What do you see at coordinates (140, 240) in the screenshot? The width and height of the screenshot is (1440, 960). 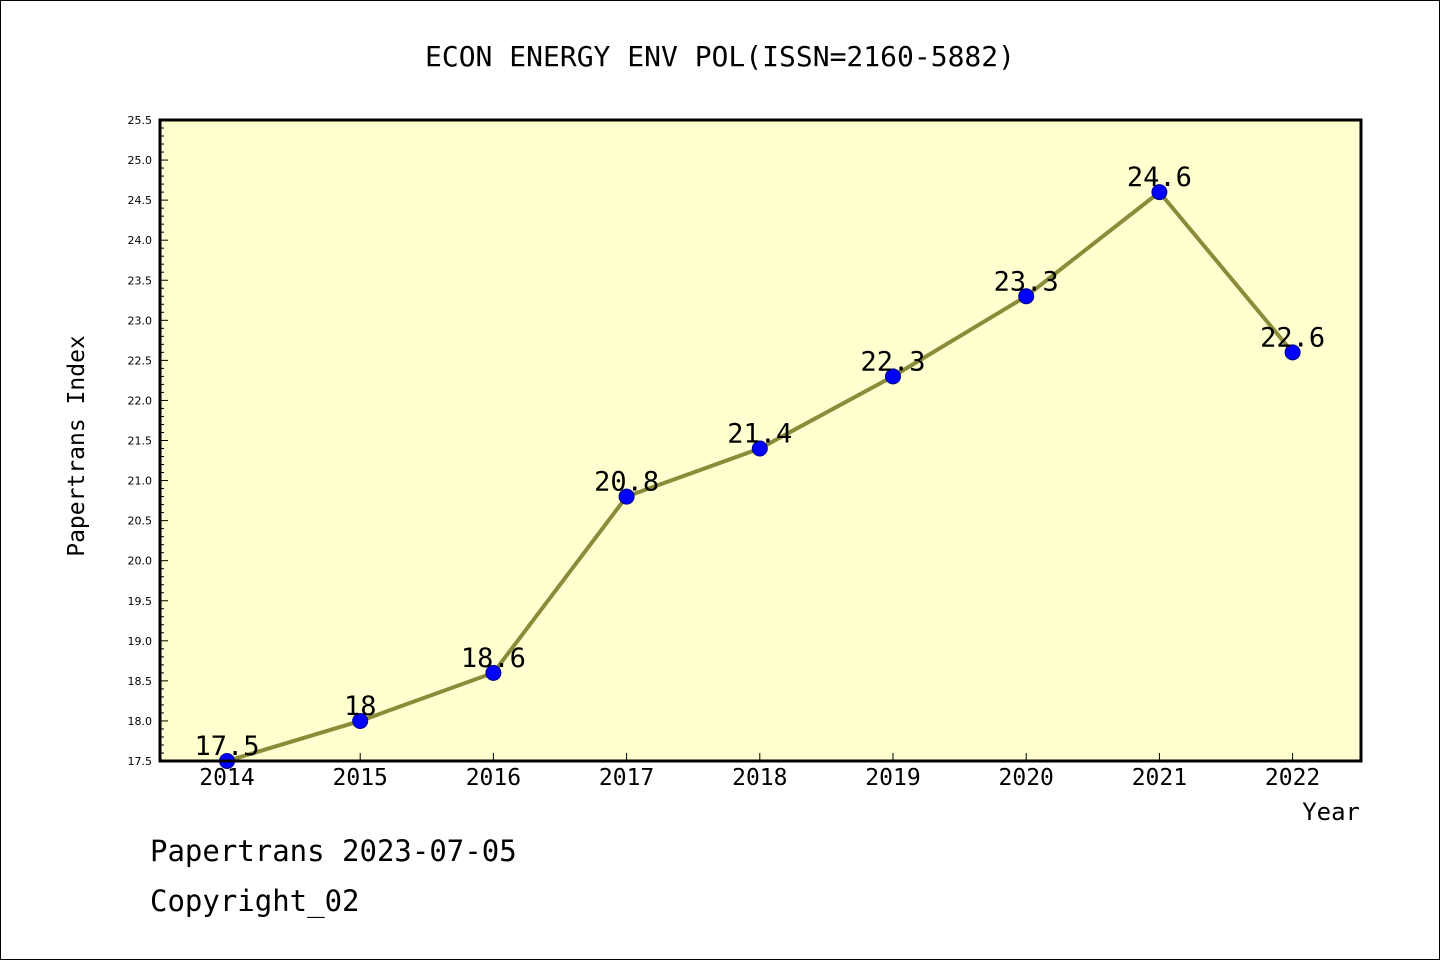 I see `y-tick-label: 24.0` at bounding box center [140, 240].